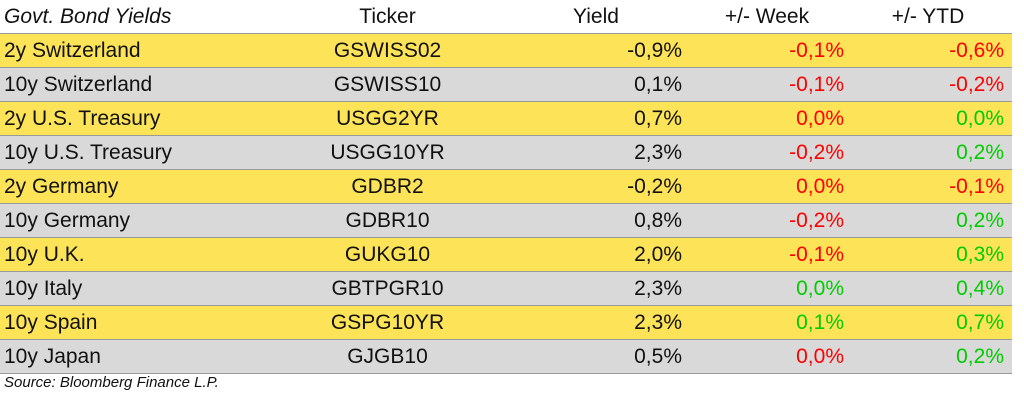 Image resolution: width=1024 pixels, height=401 pixels. I want to click on table-row: 10y Germany GDBR10 0,8% -0,2% 0,2%, so click(506, 220).